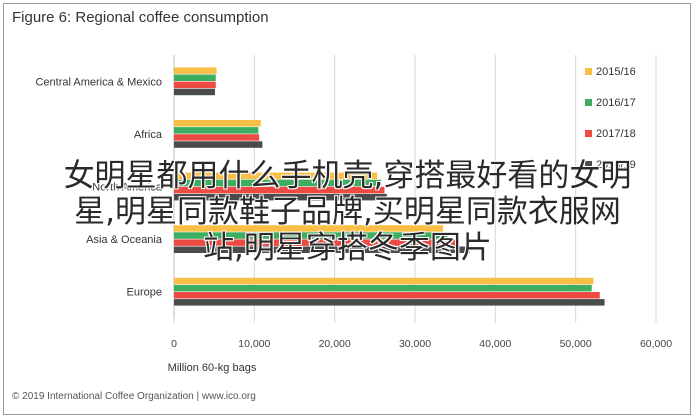 Image resolution: width=695 pixels, height=419 pixels. Describe the element at coordinates (656, 344) in the screenshot. I see `x-tick-label: 60,000` at that location.